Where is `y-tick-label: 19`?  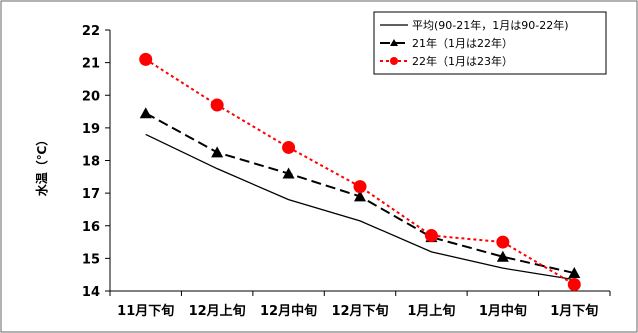 y-tick-label: 19 is located at coordinates (91, 129).